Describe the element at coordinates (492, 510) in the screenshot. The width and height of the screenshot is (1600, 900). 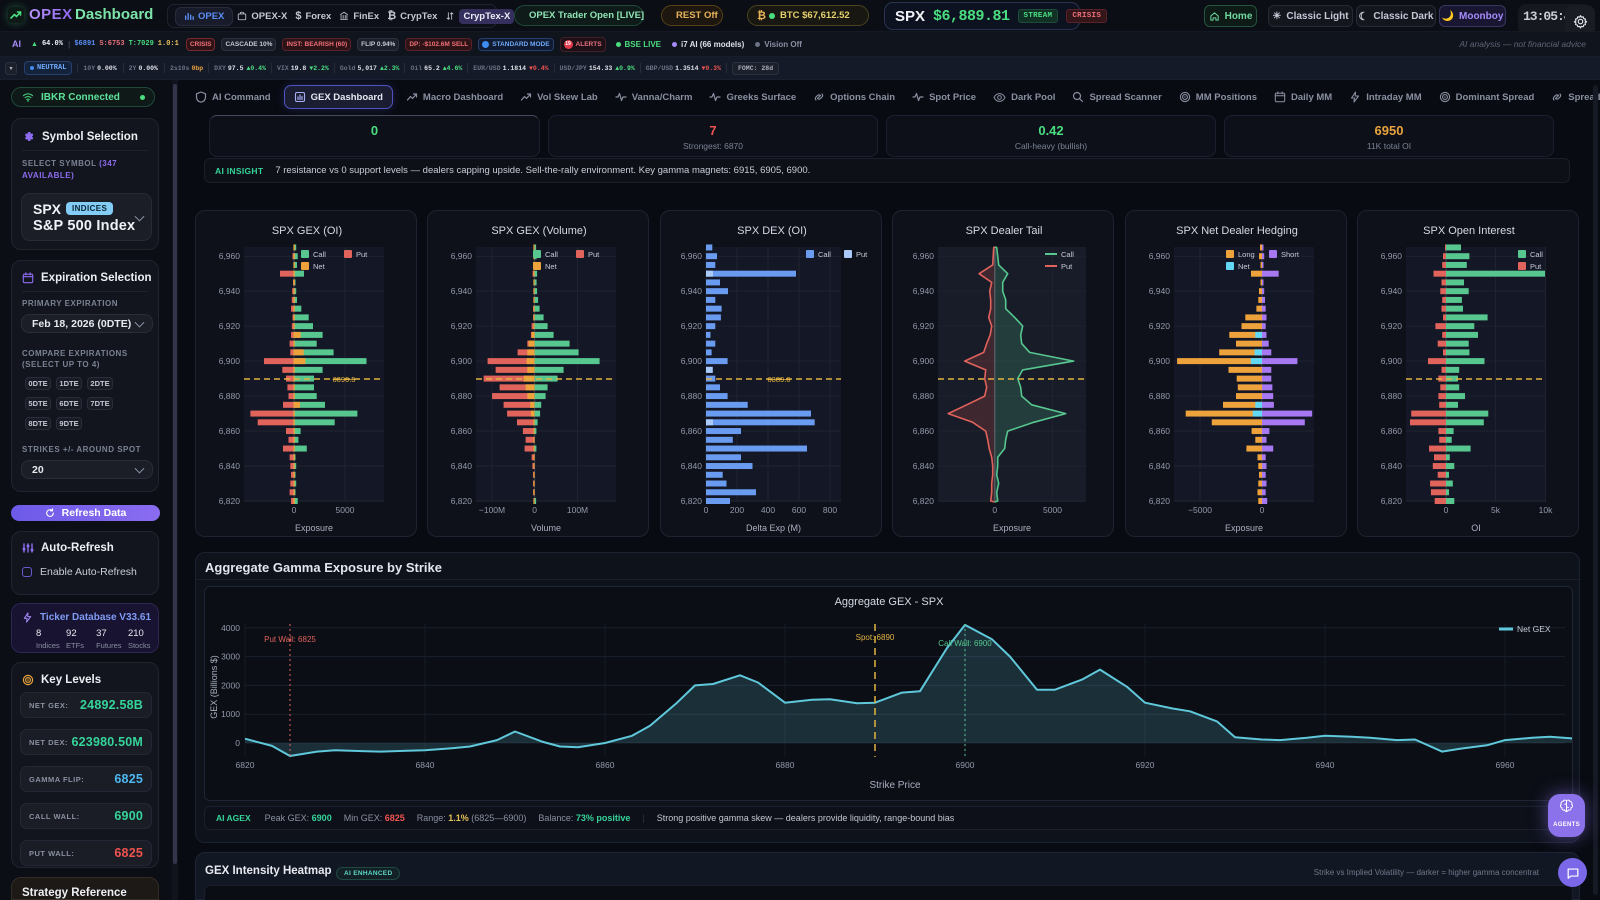
I see `svg-text: −100M` at that location.